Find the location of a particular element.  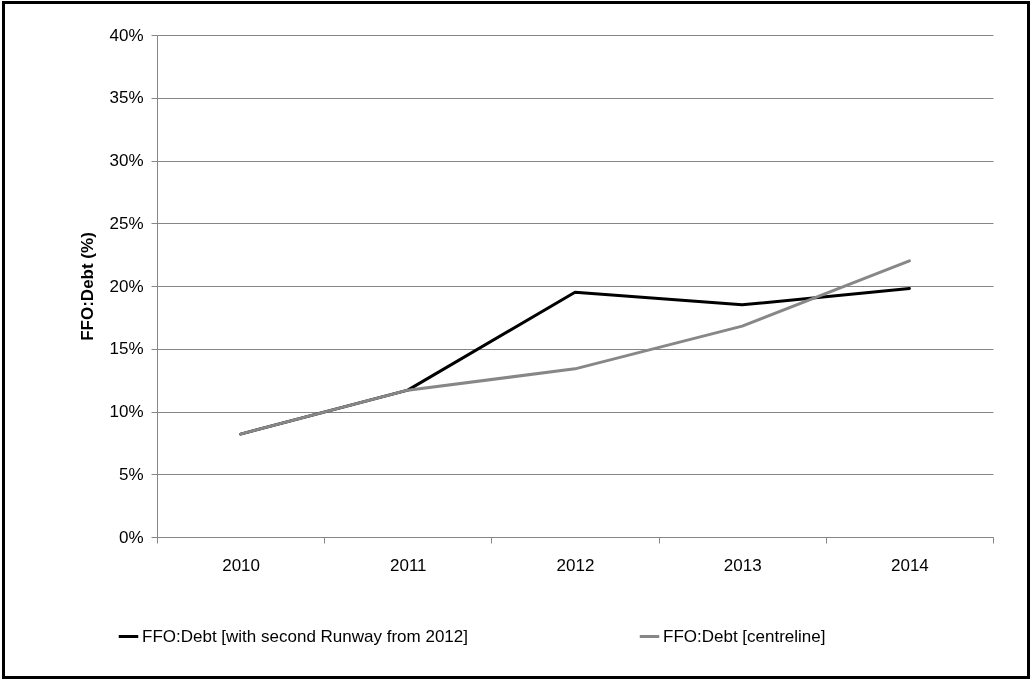

y-tick-label: 25% is located at coordinates (126, 223).